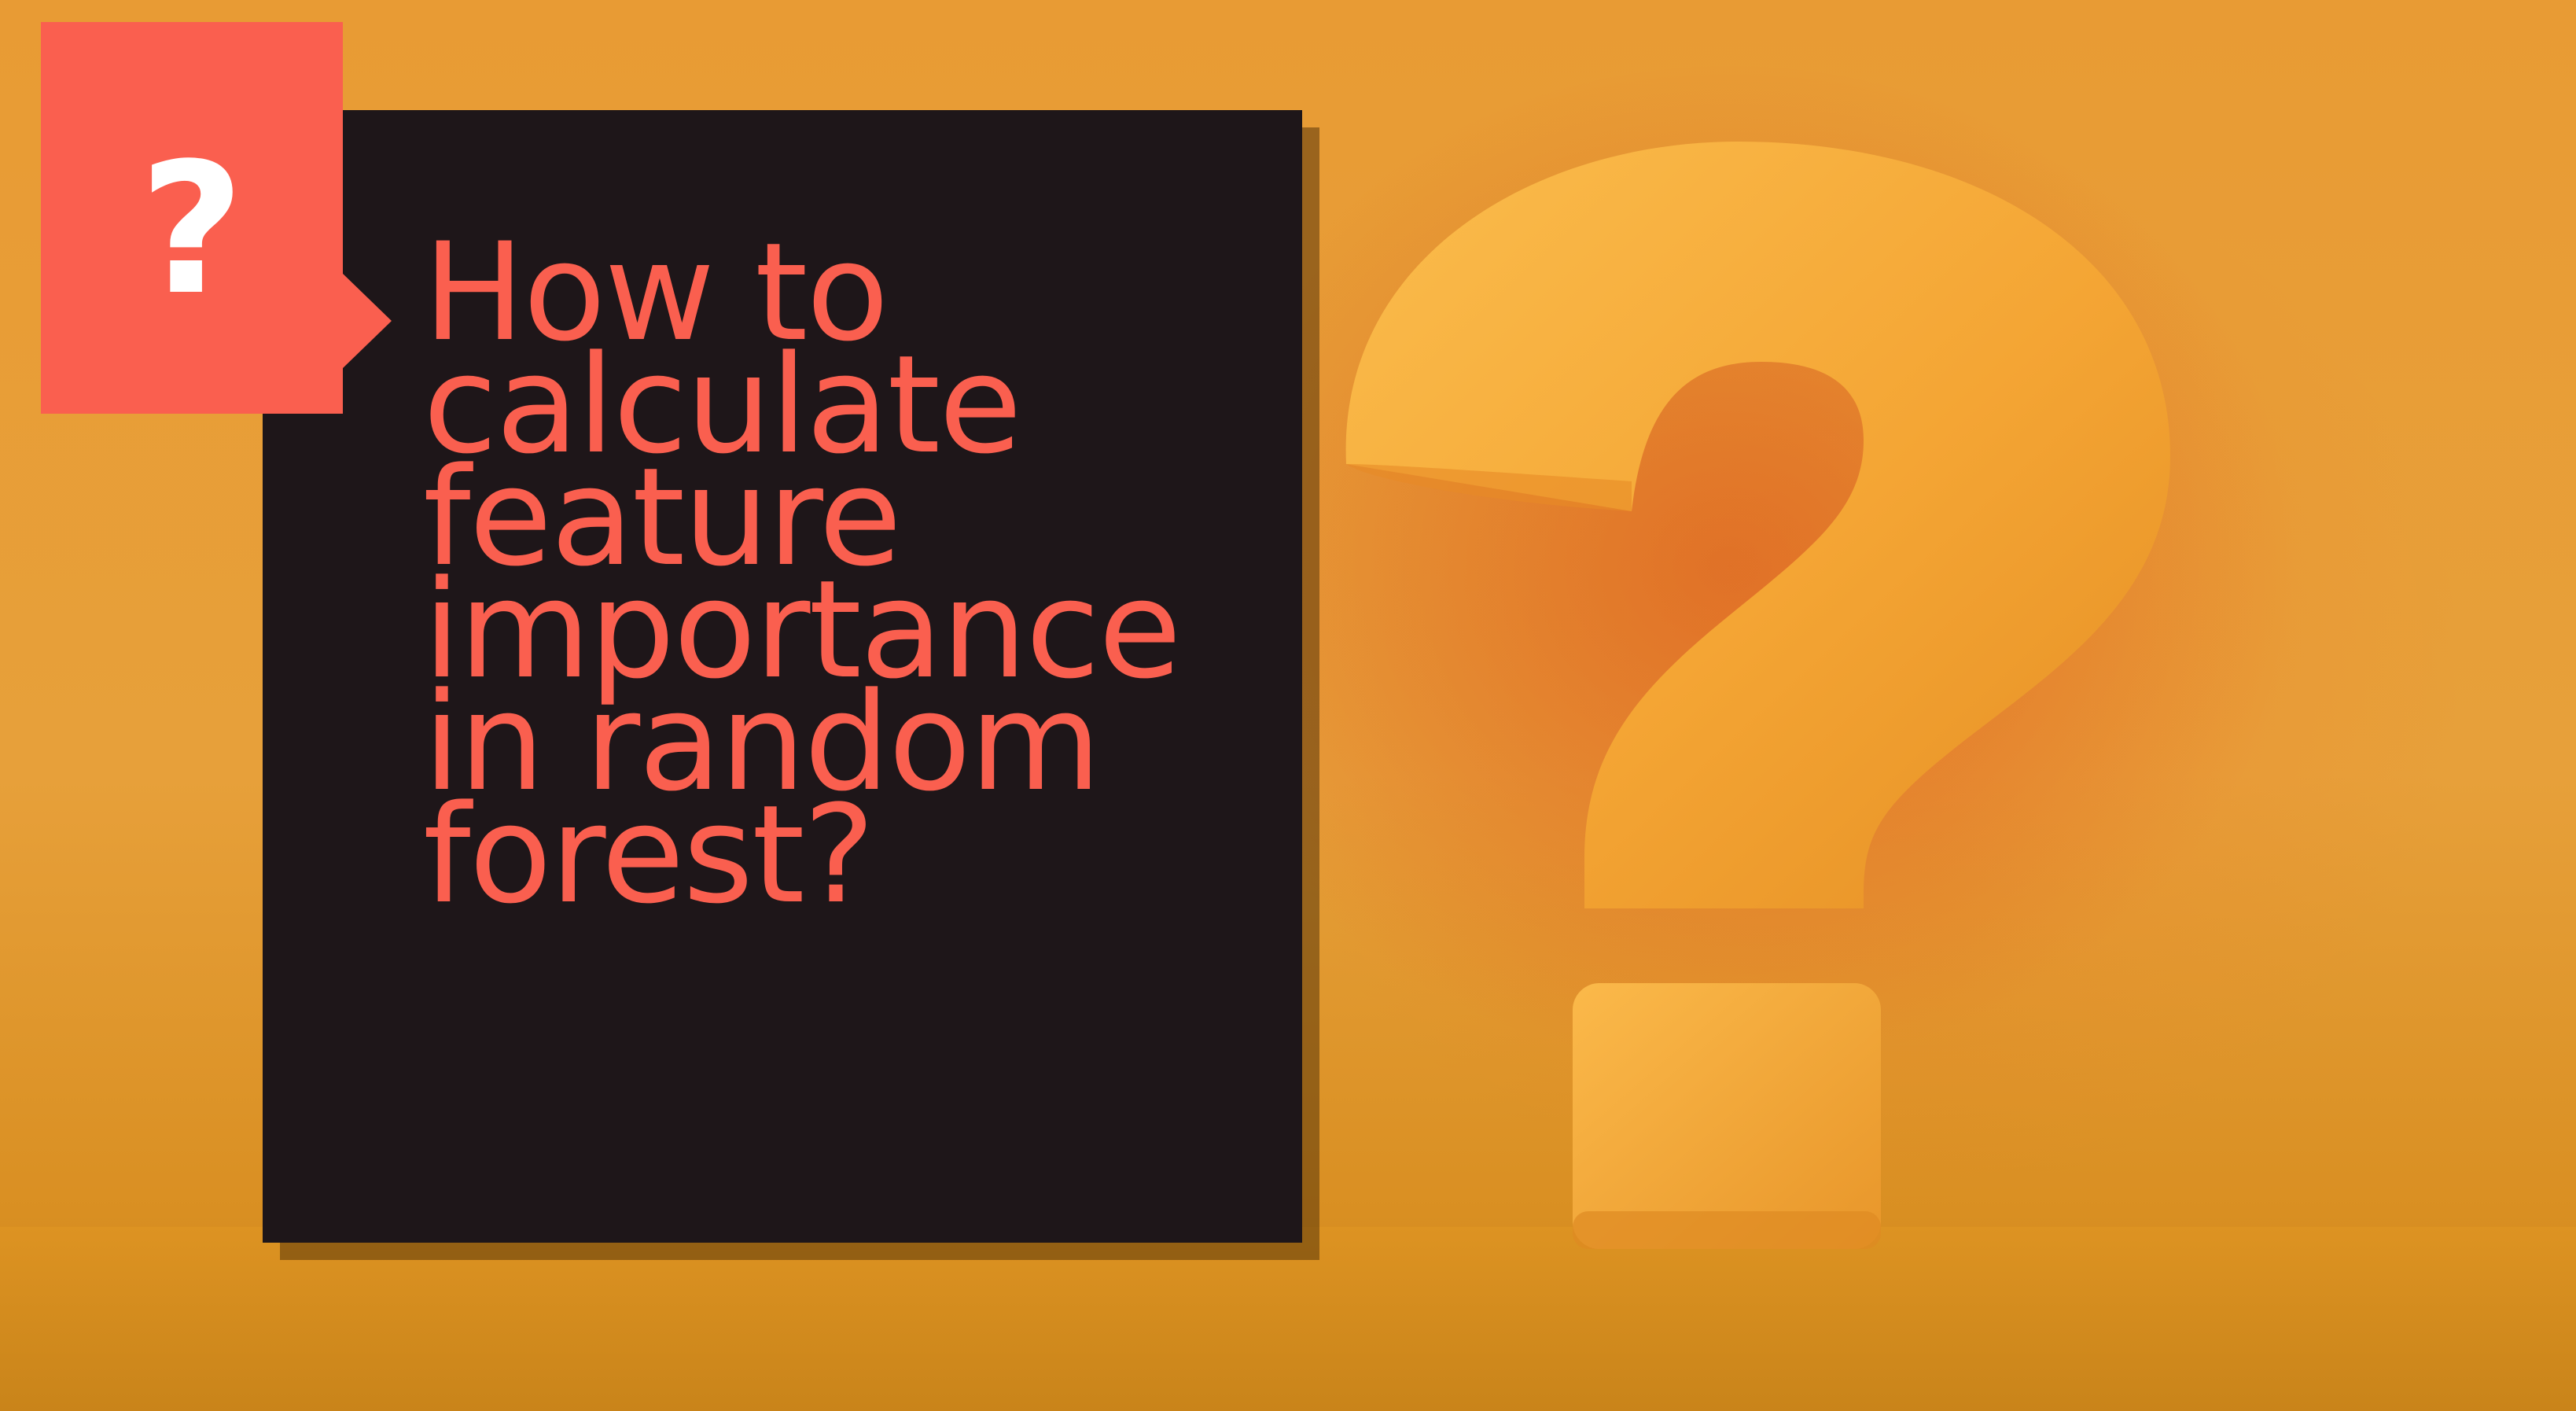 This screenshot has height=1411, width=2576. Describe the element at coordinates (1727, 1116) in the screenshot. I see `question-mark-dot` at that location.